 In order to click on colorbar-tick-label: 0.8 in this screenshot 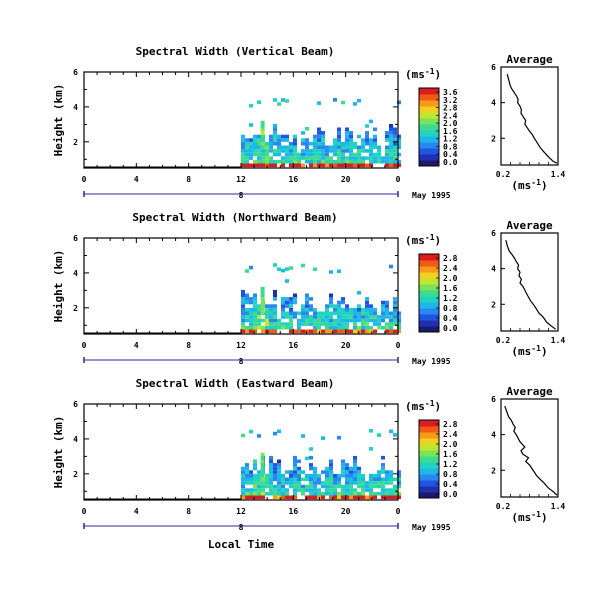, I will do `click(450, 146)`.